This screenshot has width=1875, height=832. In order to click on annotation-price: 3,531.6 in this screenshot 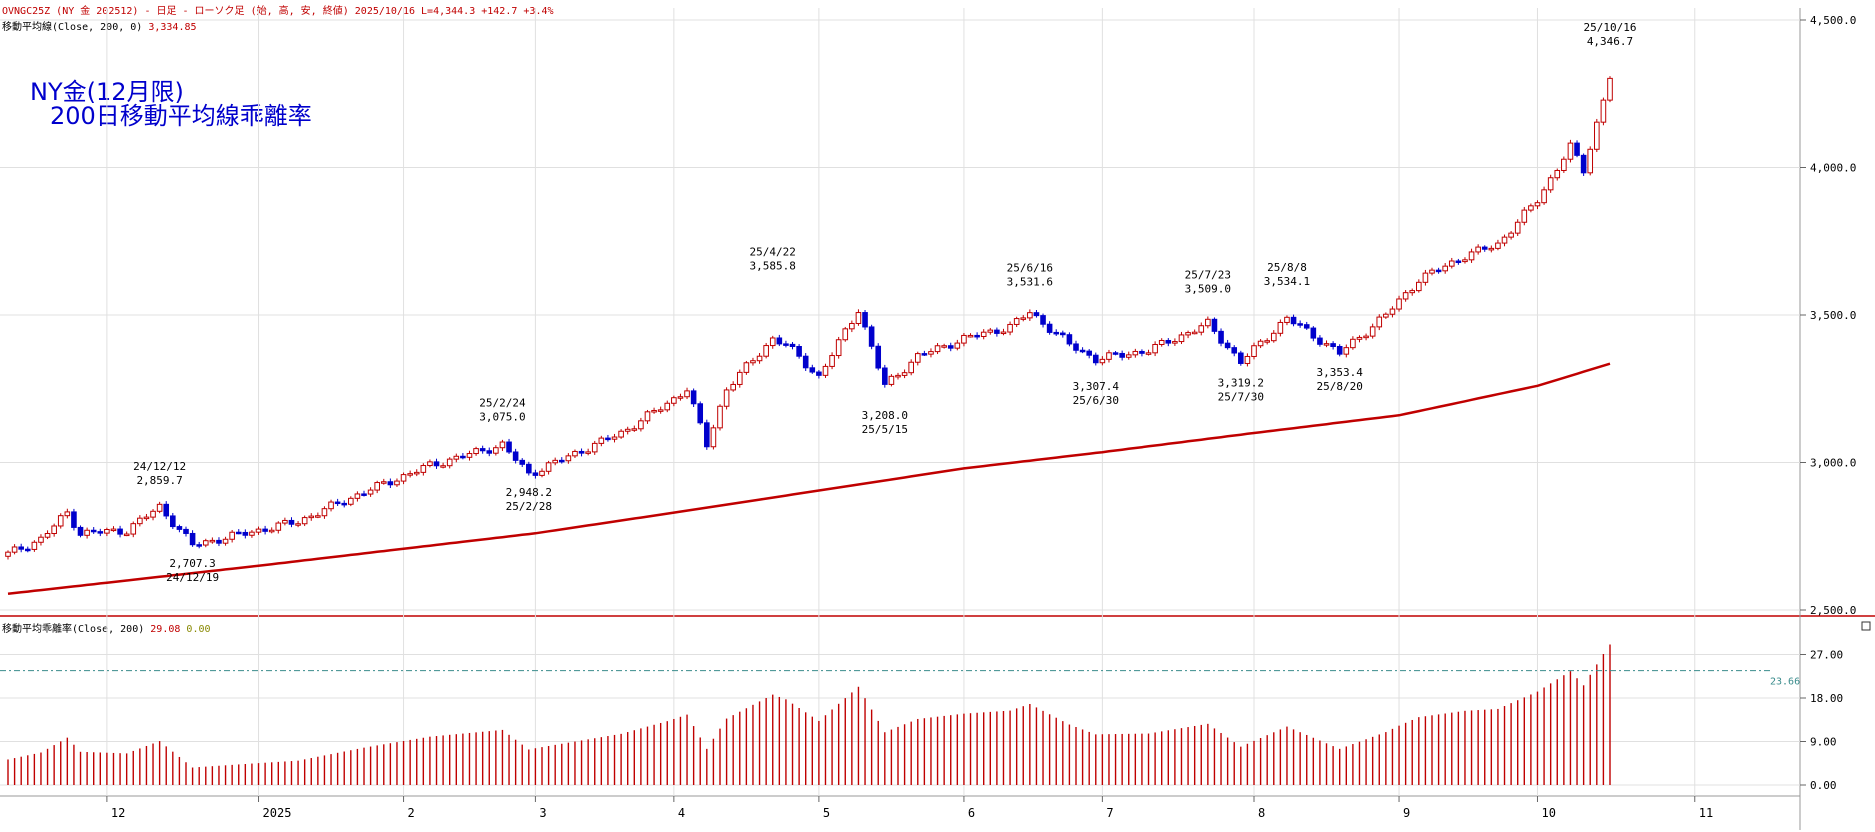, I will do `click(1030, 282)`.